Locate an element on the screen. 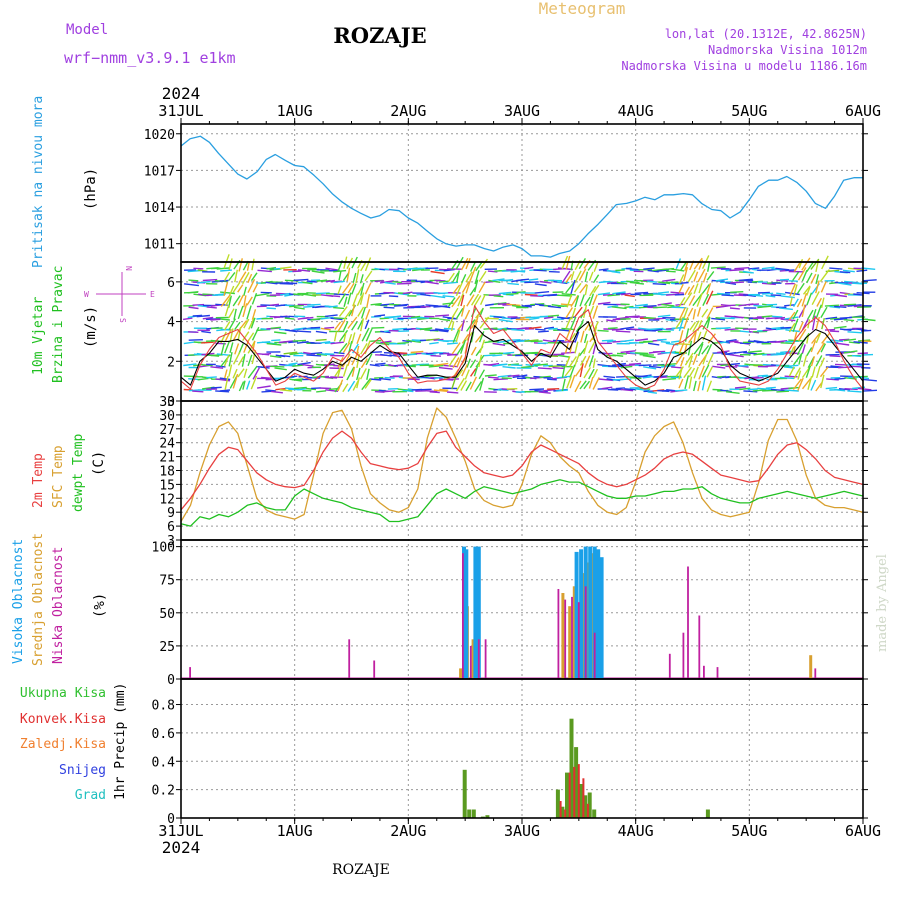 The image size is (900, 904). model-elevation-text: Nadmorska Visina u modelu 1186.16m is located at coordinates (744, 66).